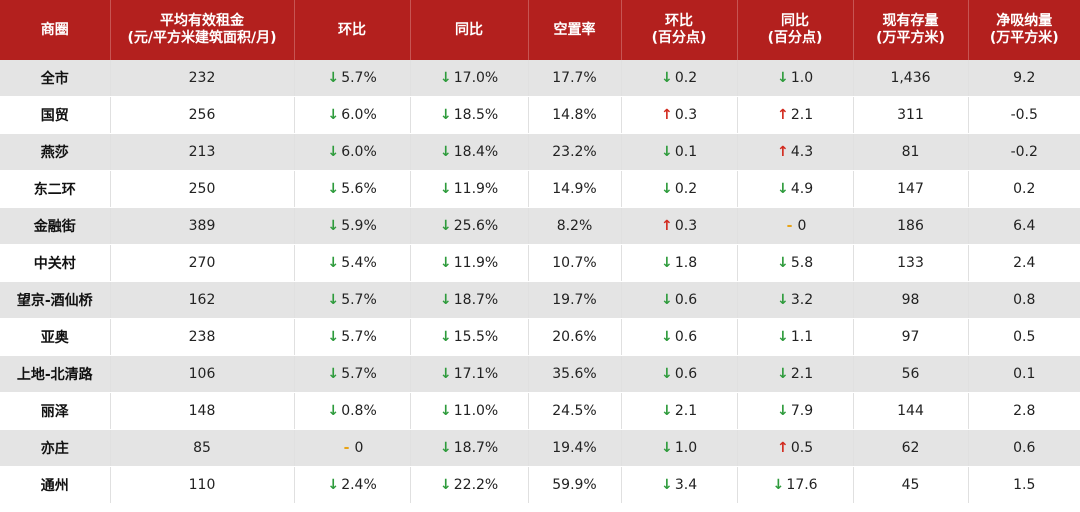  Describe the element at coordinates (476, 226) in the screenshot. I see `change-value: 25.6%` at that location.